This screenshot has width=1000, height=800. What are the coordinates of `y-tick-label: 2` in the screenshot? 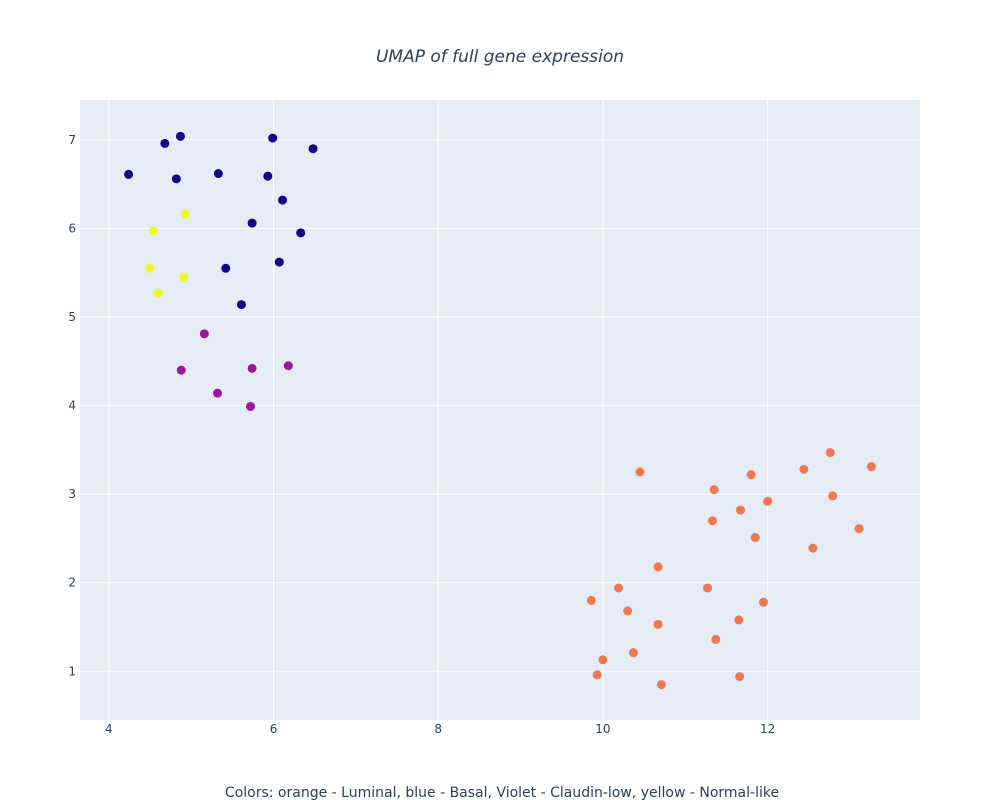 It's located at (72, 583).